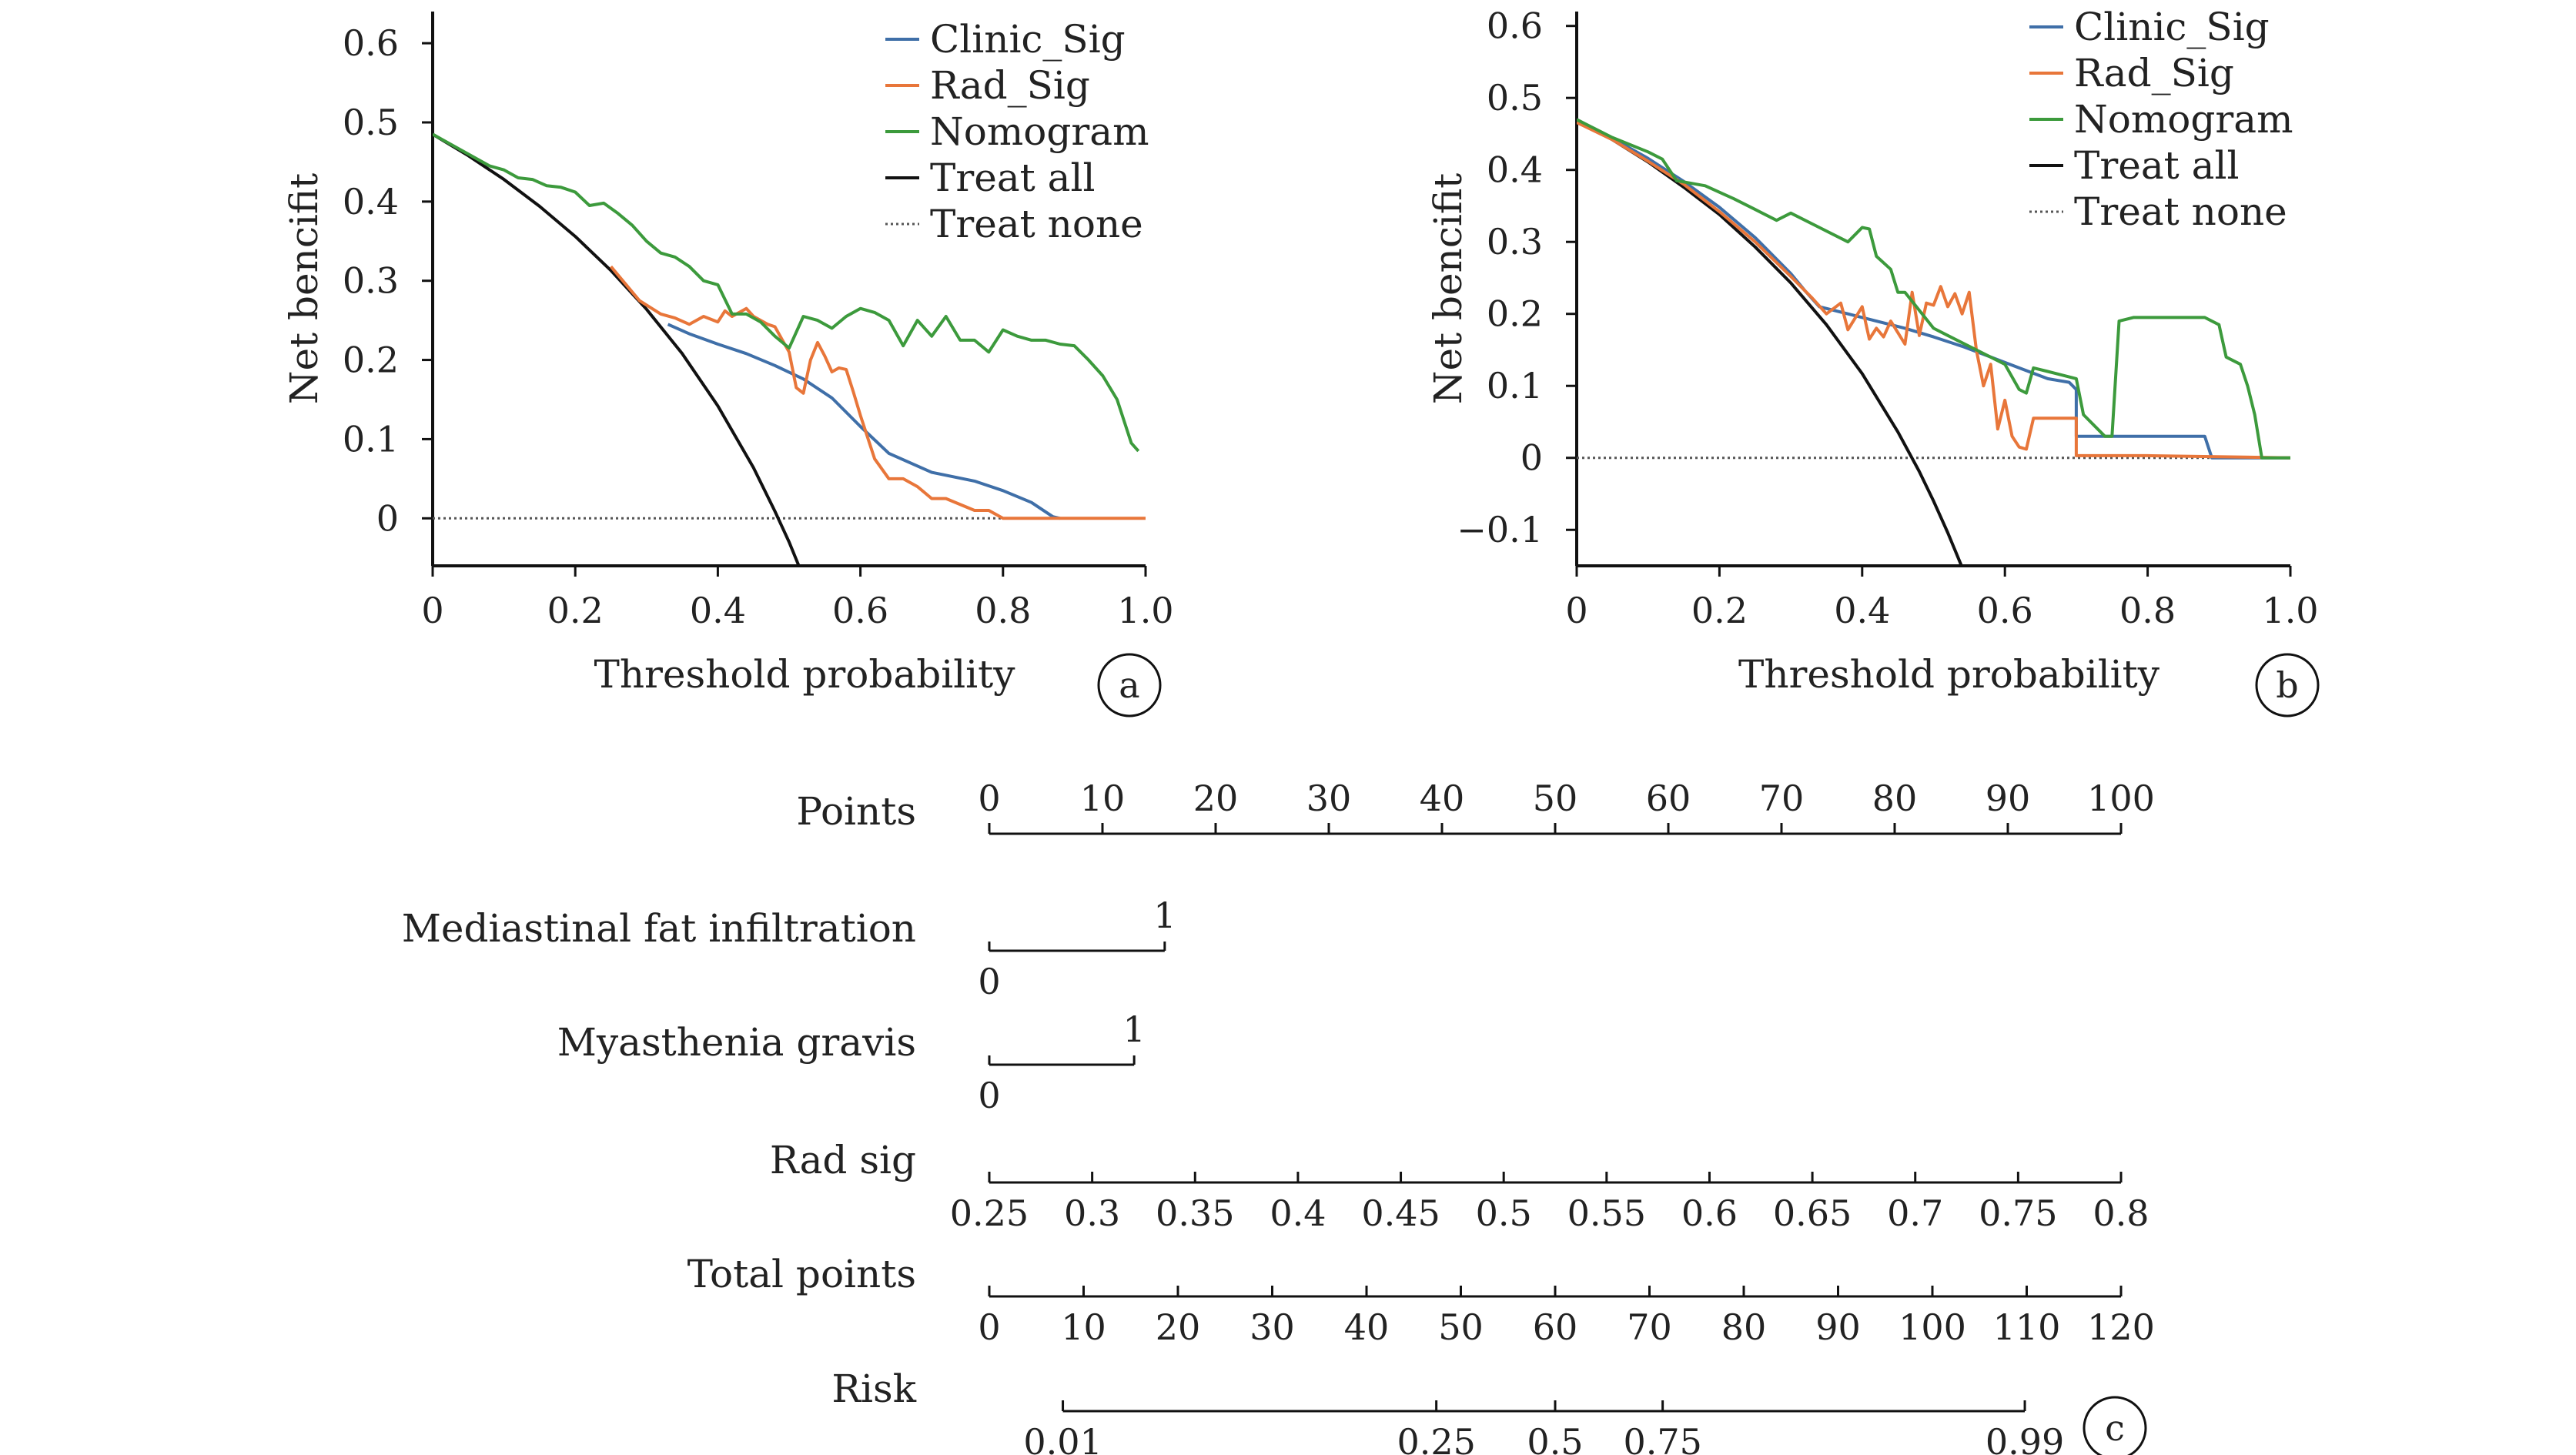 Image resolution: width=2576 pixels, height=1455 pixels. Describe the element at coordinates (1195, 1213) in the screenshot. I see `nomogram-tick-label: 0.35` at that location.